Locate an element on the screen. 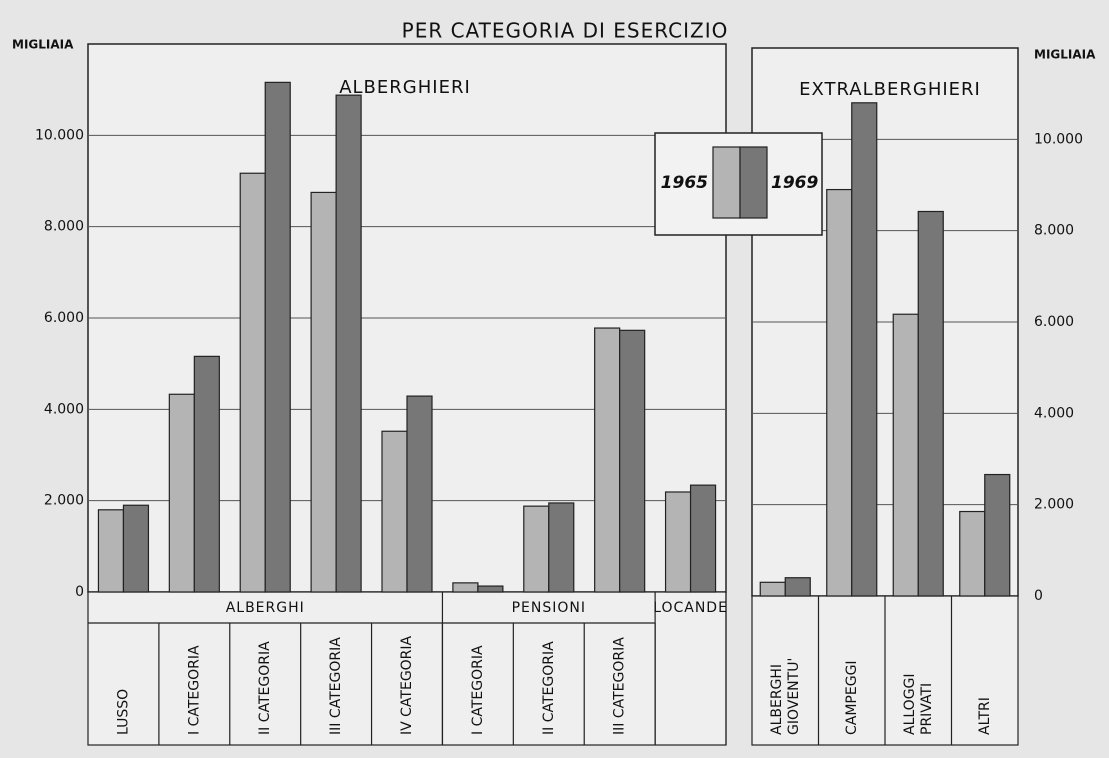  x-tick-label: ALLOGGI is located at coordinates (910, 704).